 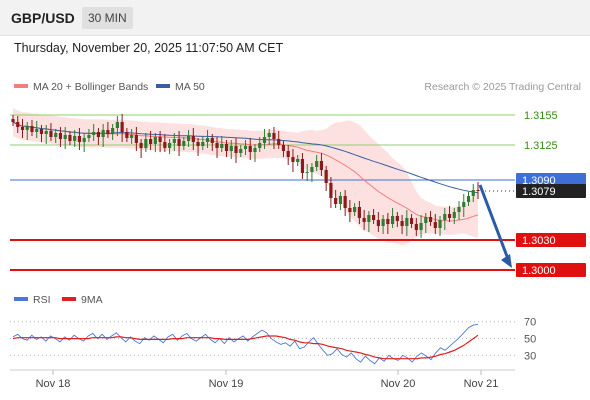 I want to click on timeframe-button: 30 MIN, so click(x=107, y=18).